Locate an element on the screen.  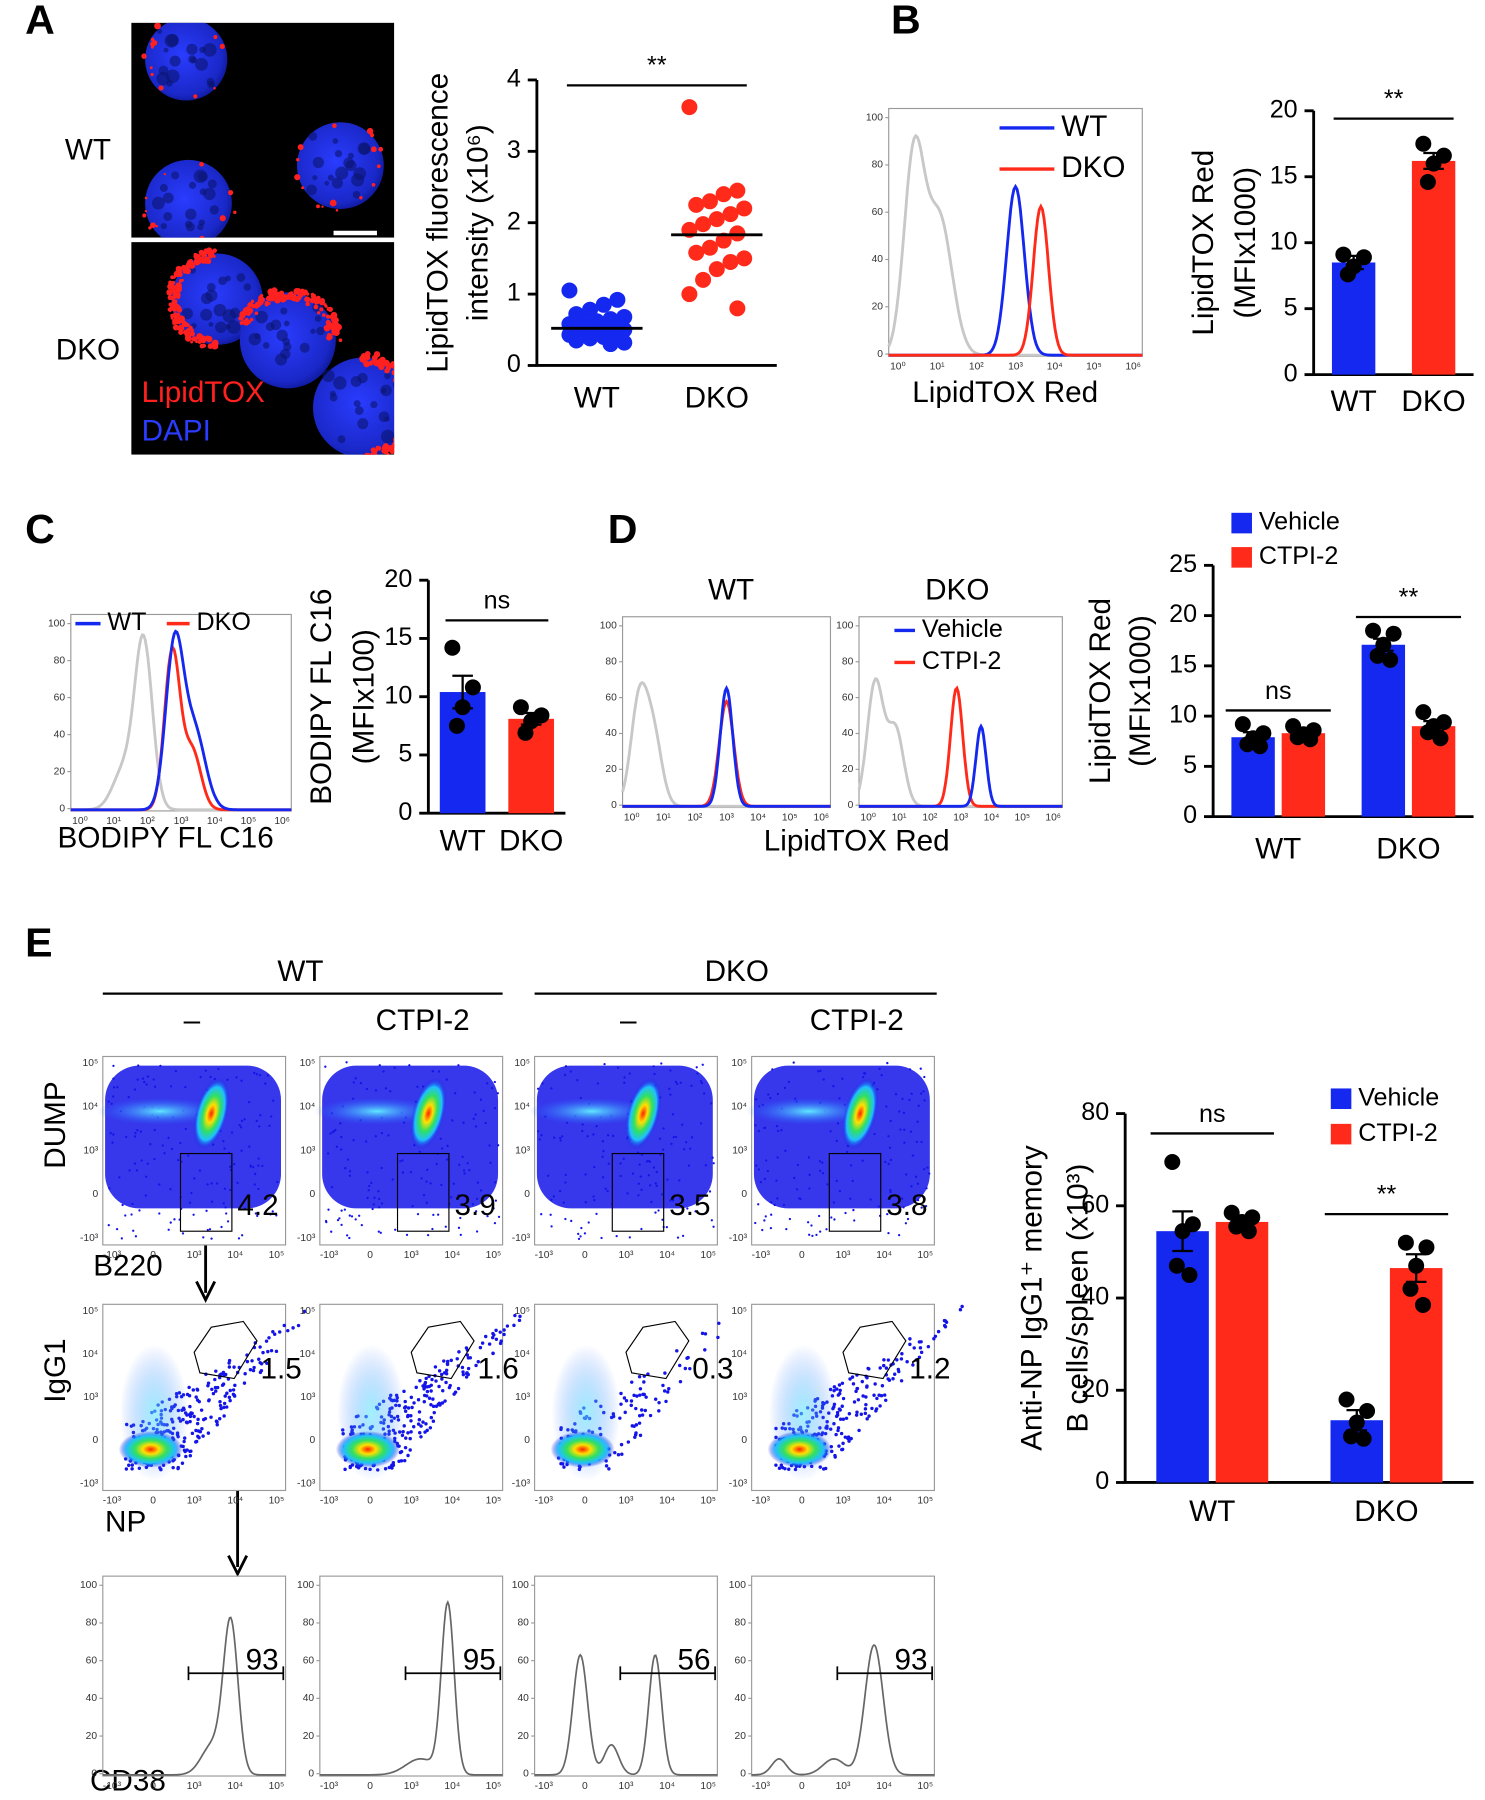
tick-label: -10³ is located at coordinates (306, 1483).